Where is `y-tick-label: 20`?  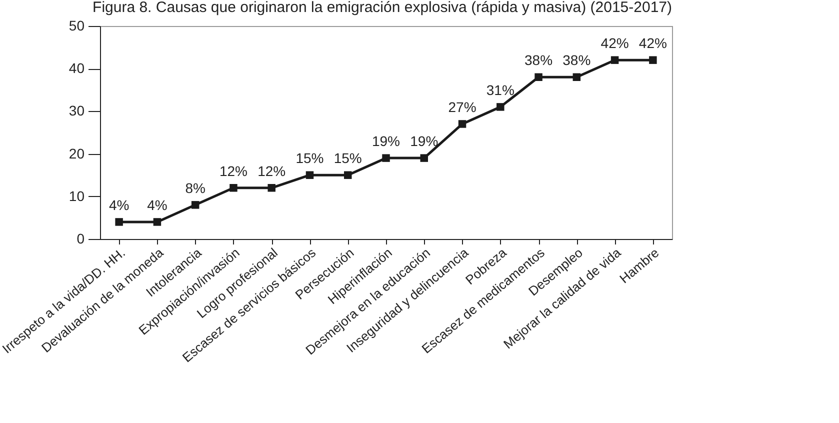
y-tick-label: 20 is located at coordinates (76, 153).